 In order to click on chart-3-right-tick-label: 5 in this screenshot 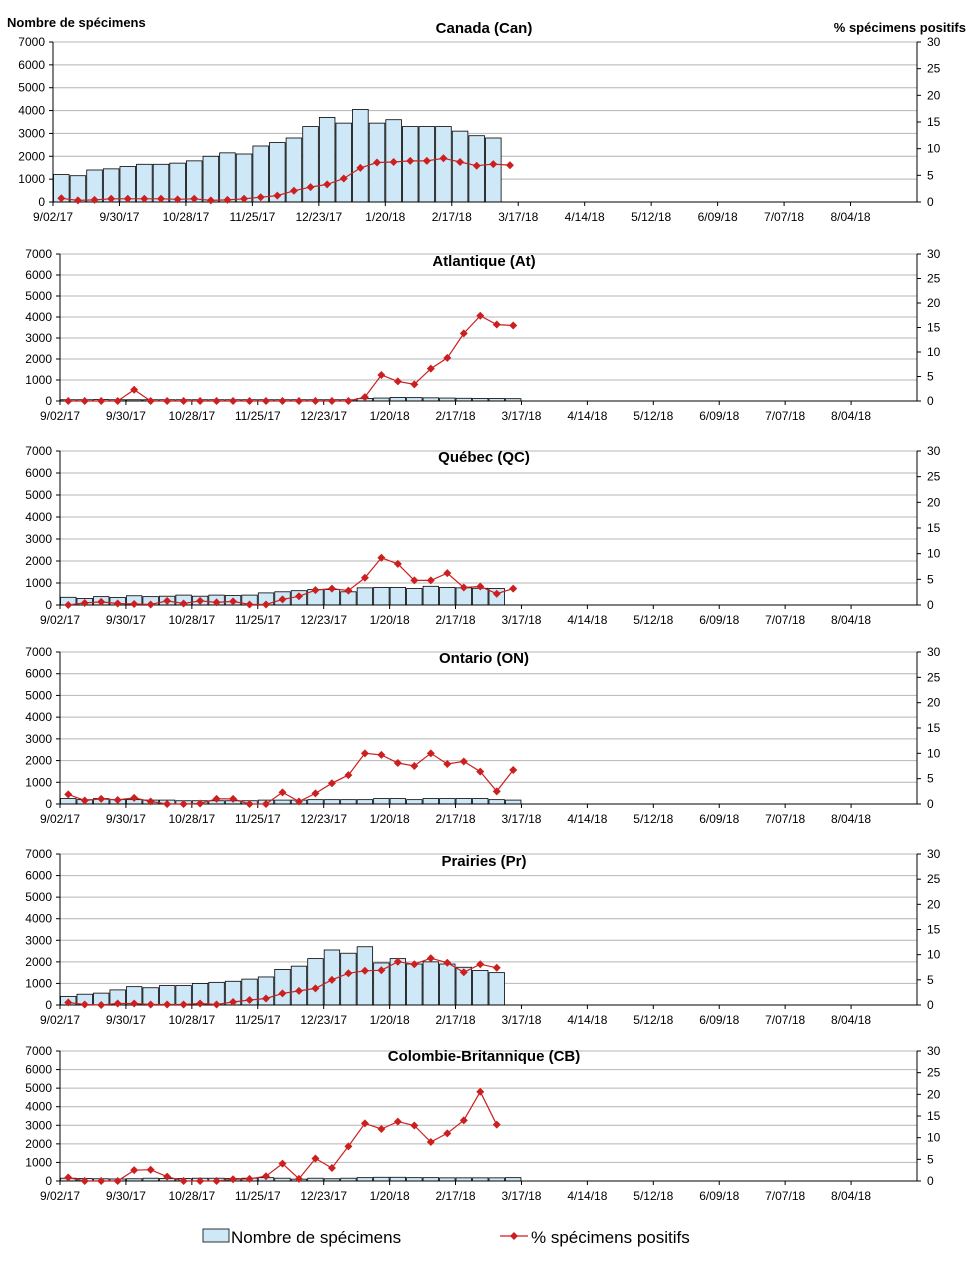, I will do `click(930, 779)`.